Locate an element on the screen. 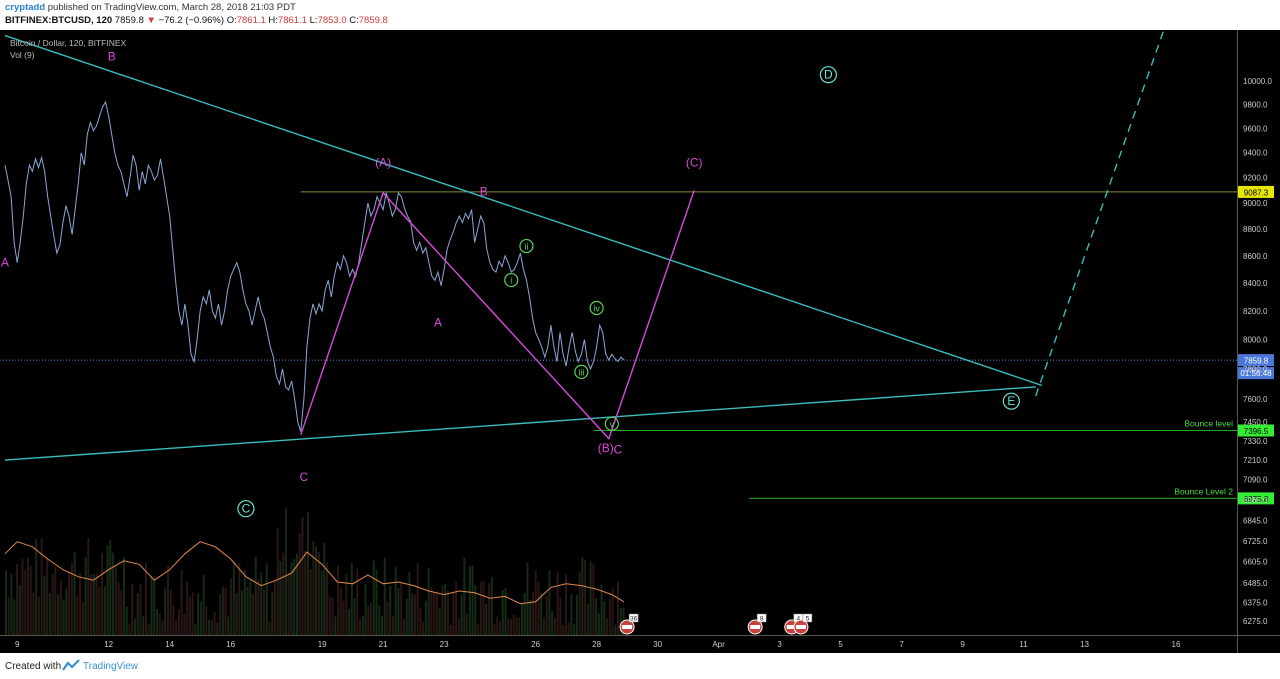 The height and width of the screenshot is (679, 1280). current-price-tag is located at coordinates (1256, 360).